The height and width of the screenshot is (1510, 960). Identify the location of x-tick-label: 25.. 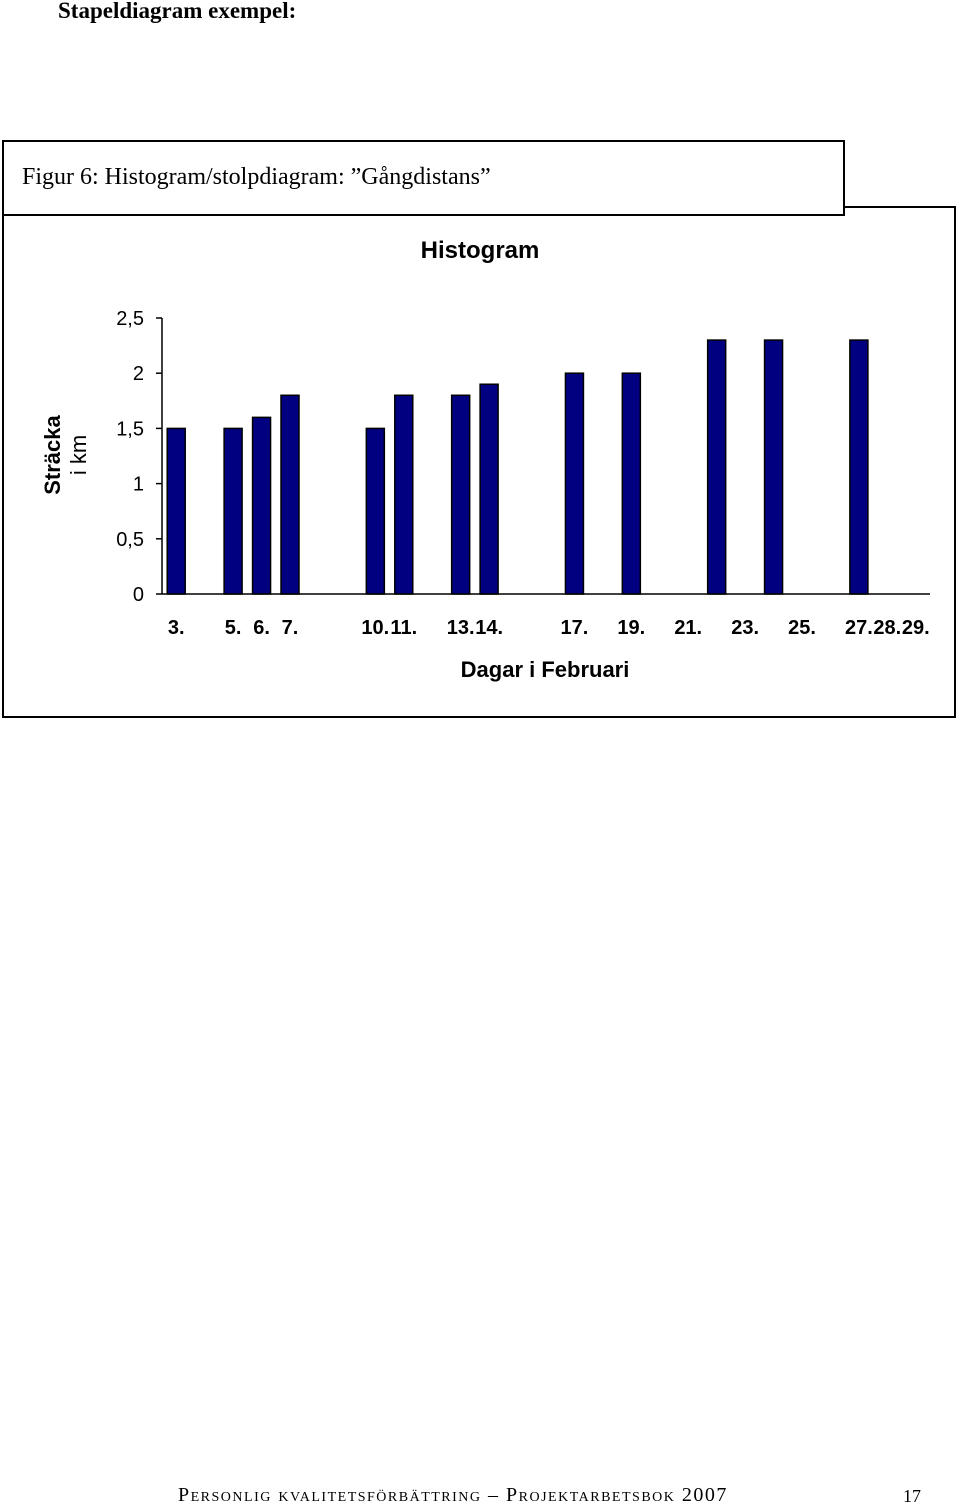
(802, 628).